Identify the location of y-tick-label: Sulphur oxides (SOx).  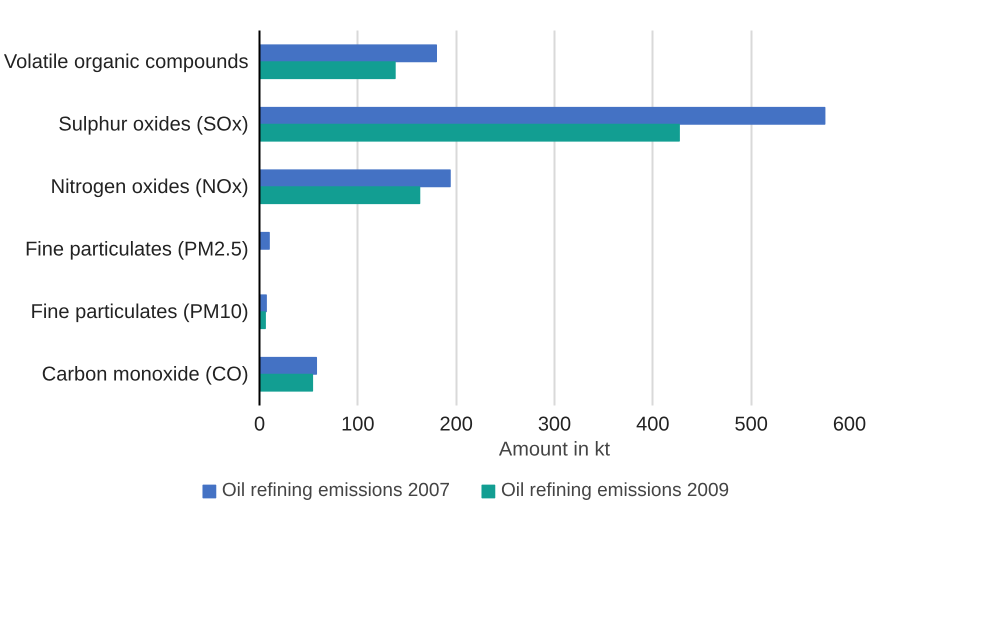
(153, 124).